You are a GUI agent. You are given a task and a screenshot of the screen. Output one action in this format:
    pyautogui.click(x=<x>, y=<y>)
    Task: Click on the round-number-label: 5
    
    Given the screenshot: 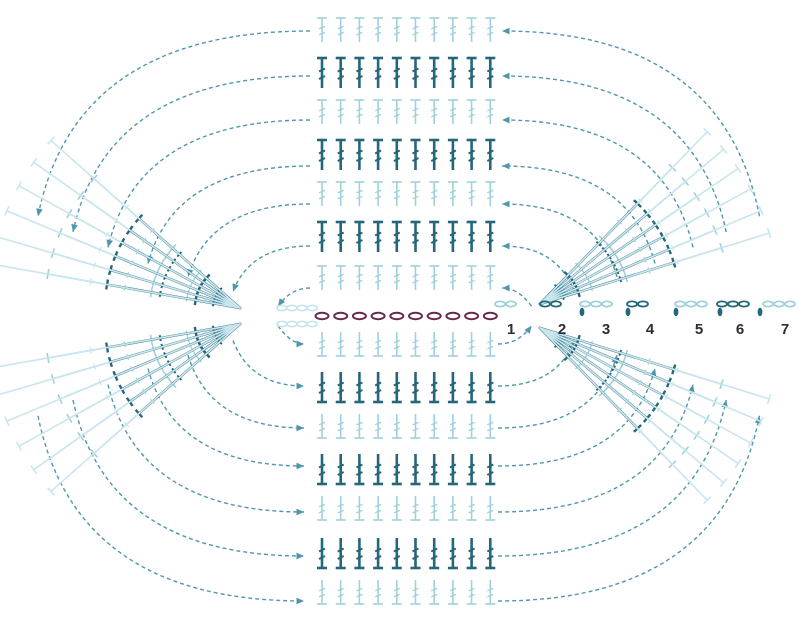 What is the action you would take?
    pyautogui.click(x=699, y=329)
    